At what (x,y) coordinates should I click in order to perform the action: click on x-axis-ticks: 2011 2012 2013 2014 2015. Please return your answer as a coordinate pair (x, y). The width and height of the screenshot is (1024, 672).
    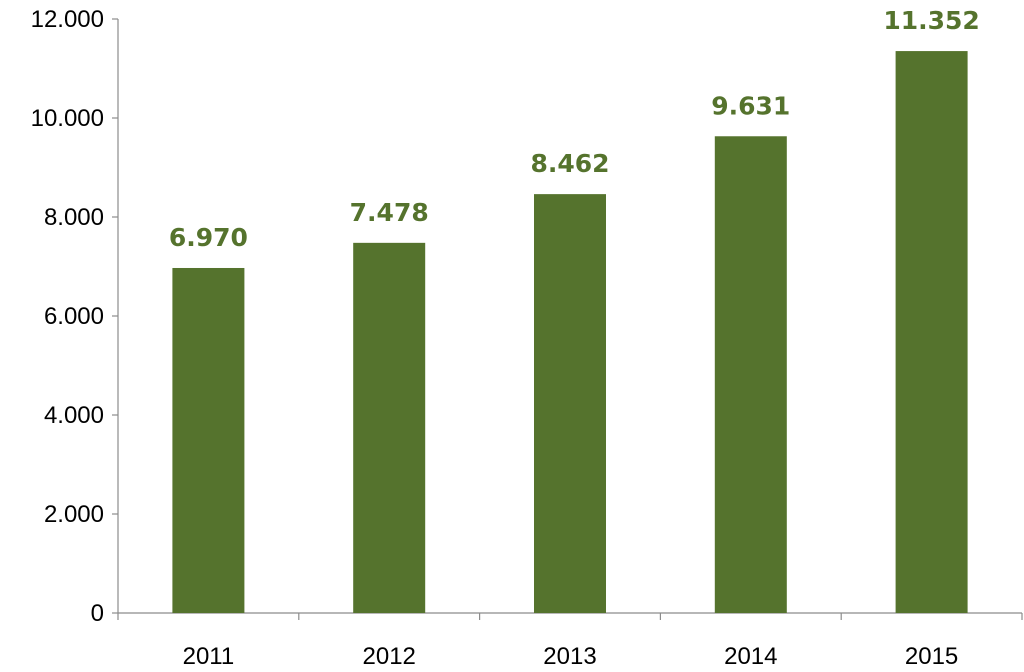
    Looking at the image, I should click on (570, 641).